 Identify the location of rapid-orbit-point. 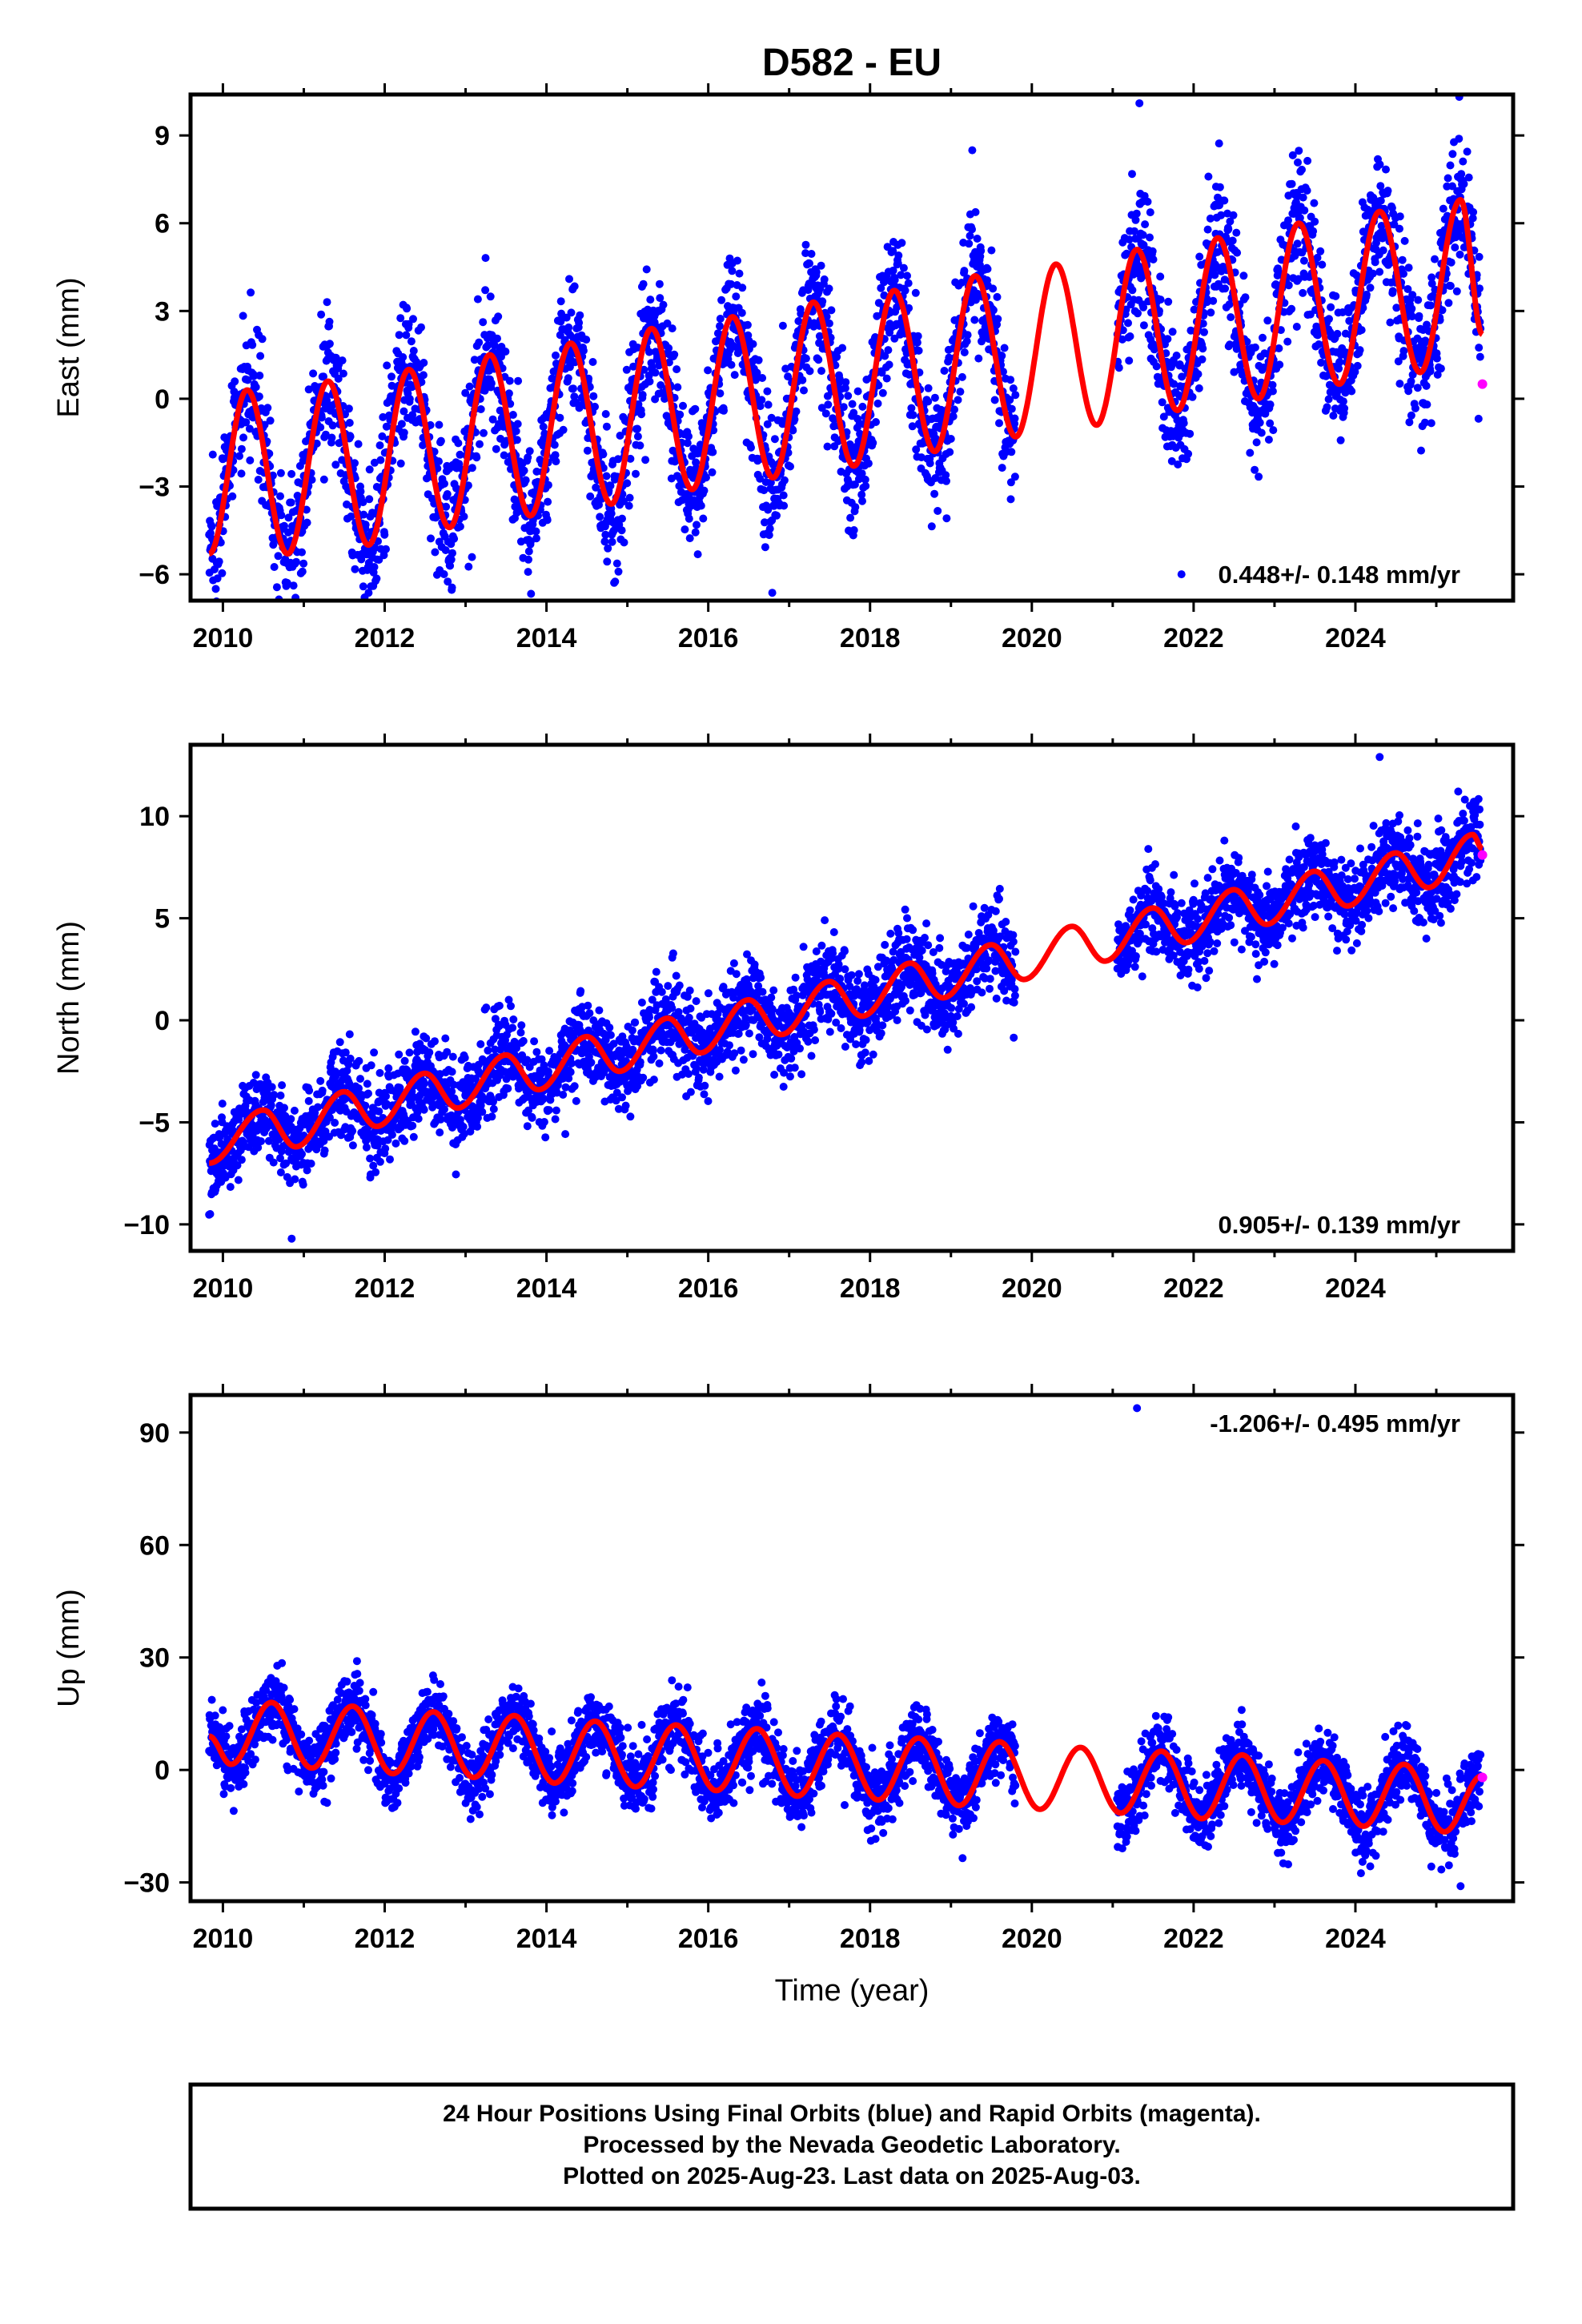
(1483, 384).